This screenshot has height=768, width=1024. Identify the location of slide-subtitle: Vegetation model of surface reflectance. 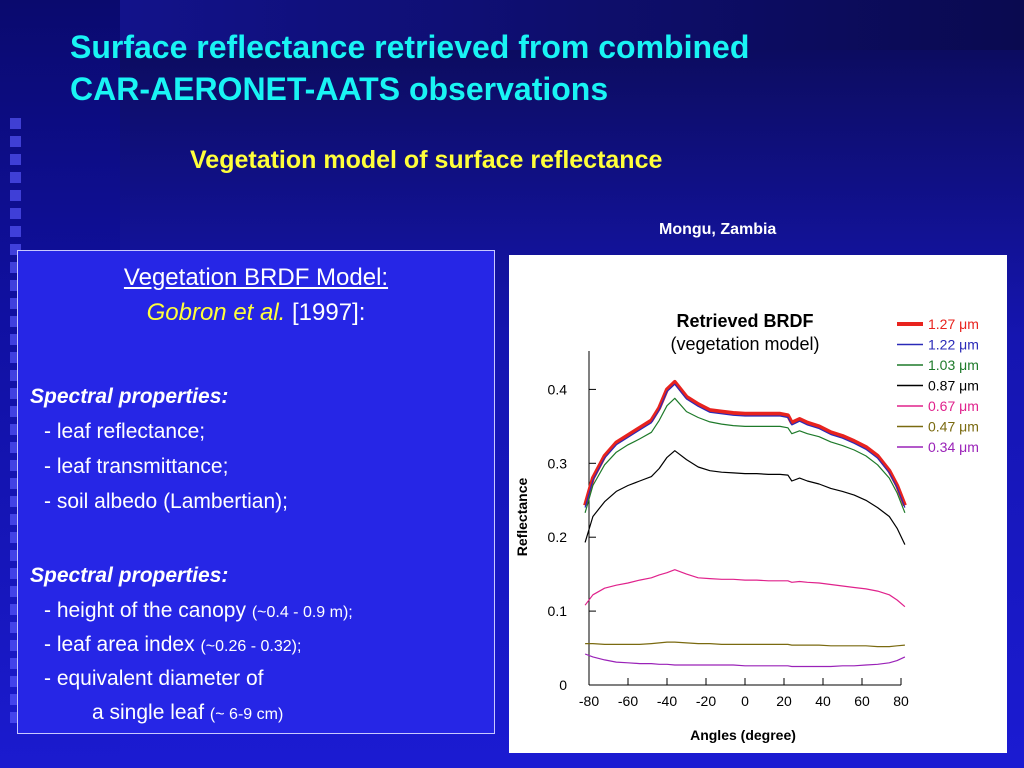
(426, 160).